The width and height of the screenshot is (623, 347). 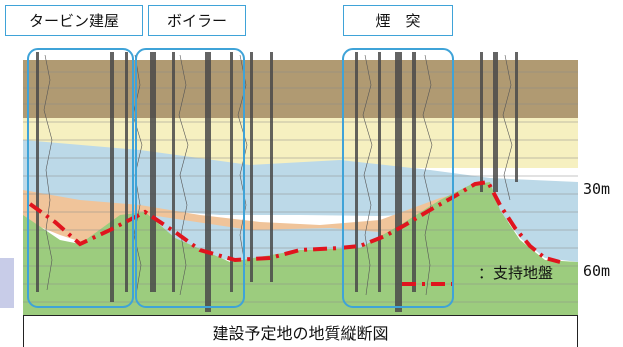 I want to click on chimney-frame, so click(x=398, y=178).